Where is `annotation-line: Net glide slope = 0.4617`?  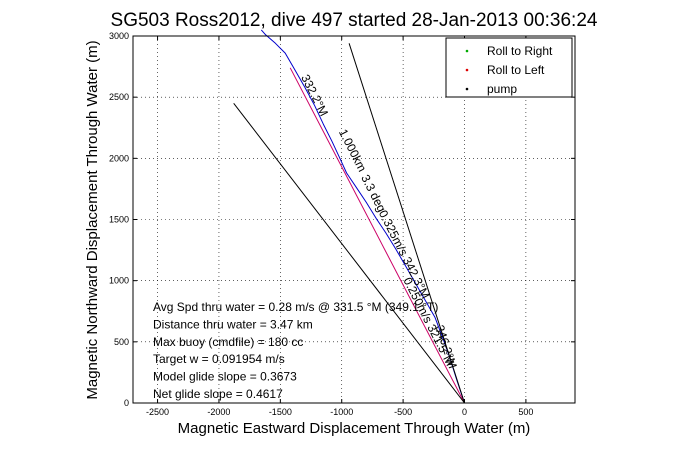 annotation-line: Net glide slope = 0.4617 is located at coordinates (218, 394).